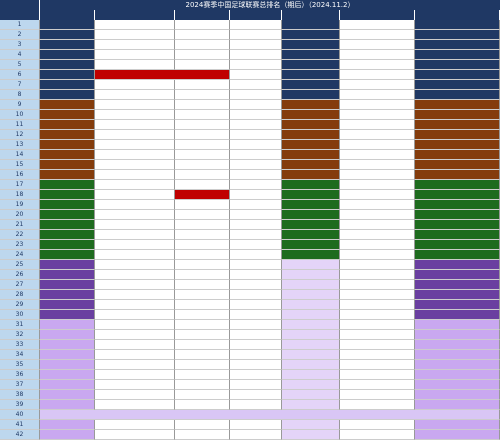 The image size is (500, 440). I want to click on rank-cell: 32, so click(20, 335).